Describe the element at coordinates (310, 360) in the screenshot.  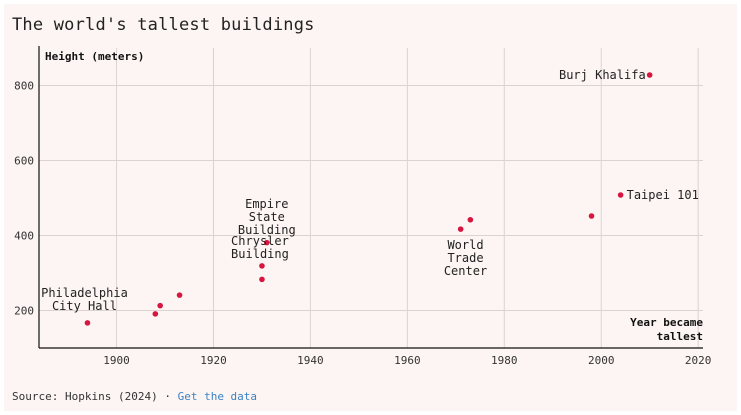
I see `x-tick-label: 1940` at that location.